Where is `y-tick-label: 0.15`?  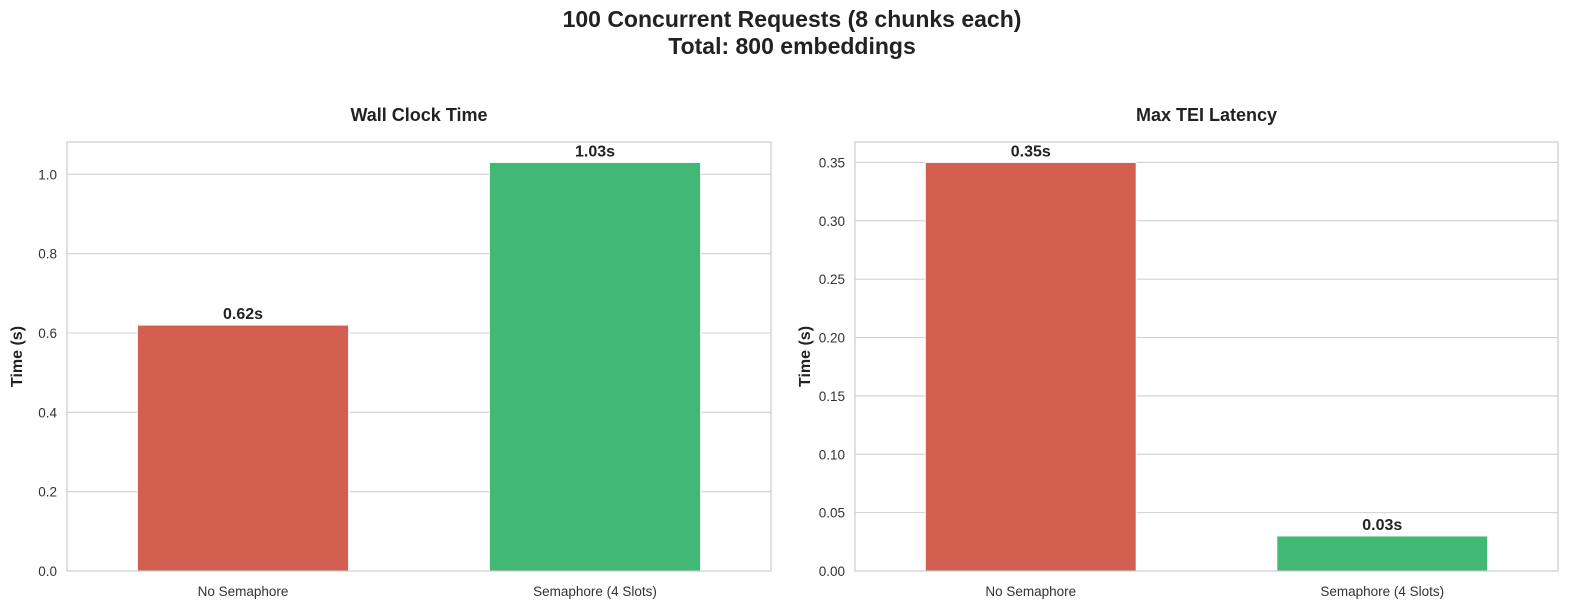
y-tick-label: 0.15 is located at coordinates (832, 396).